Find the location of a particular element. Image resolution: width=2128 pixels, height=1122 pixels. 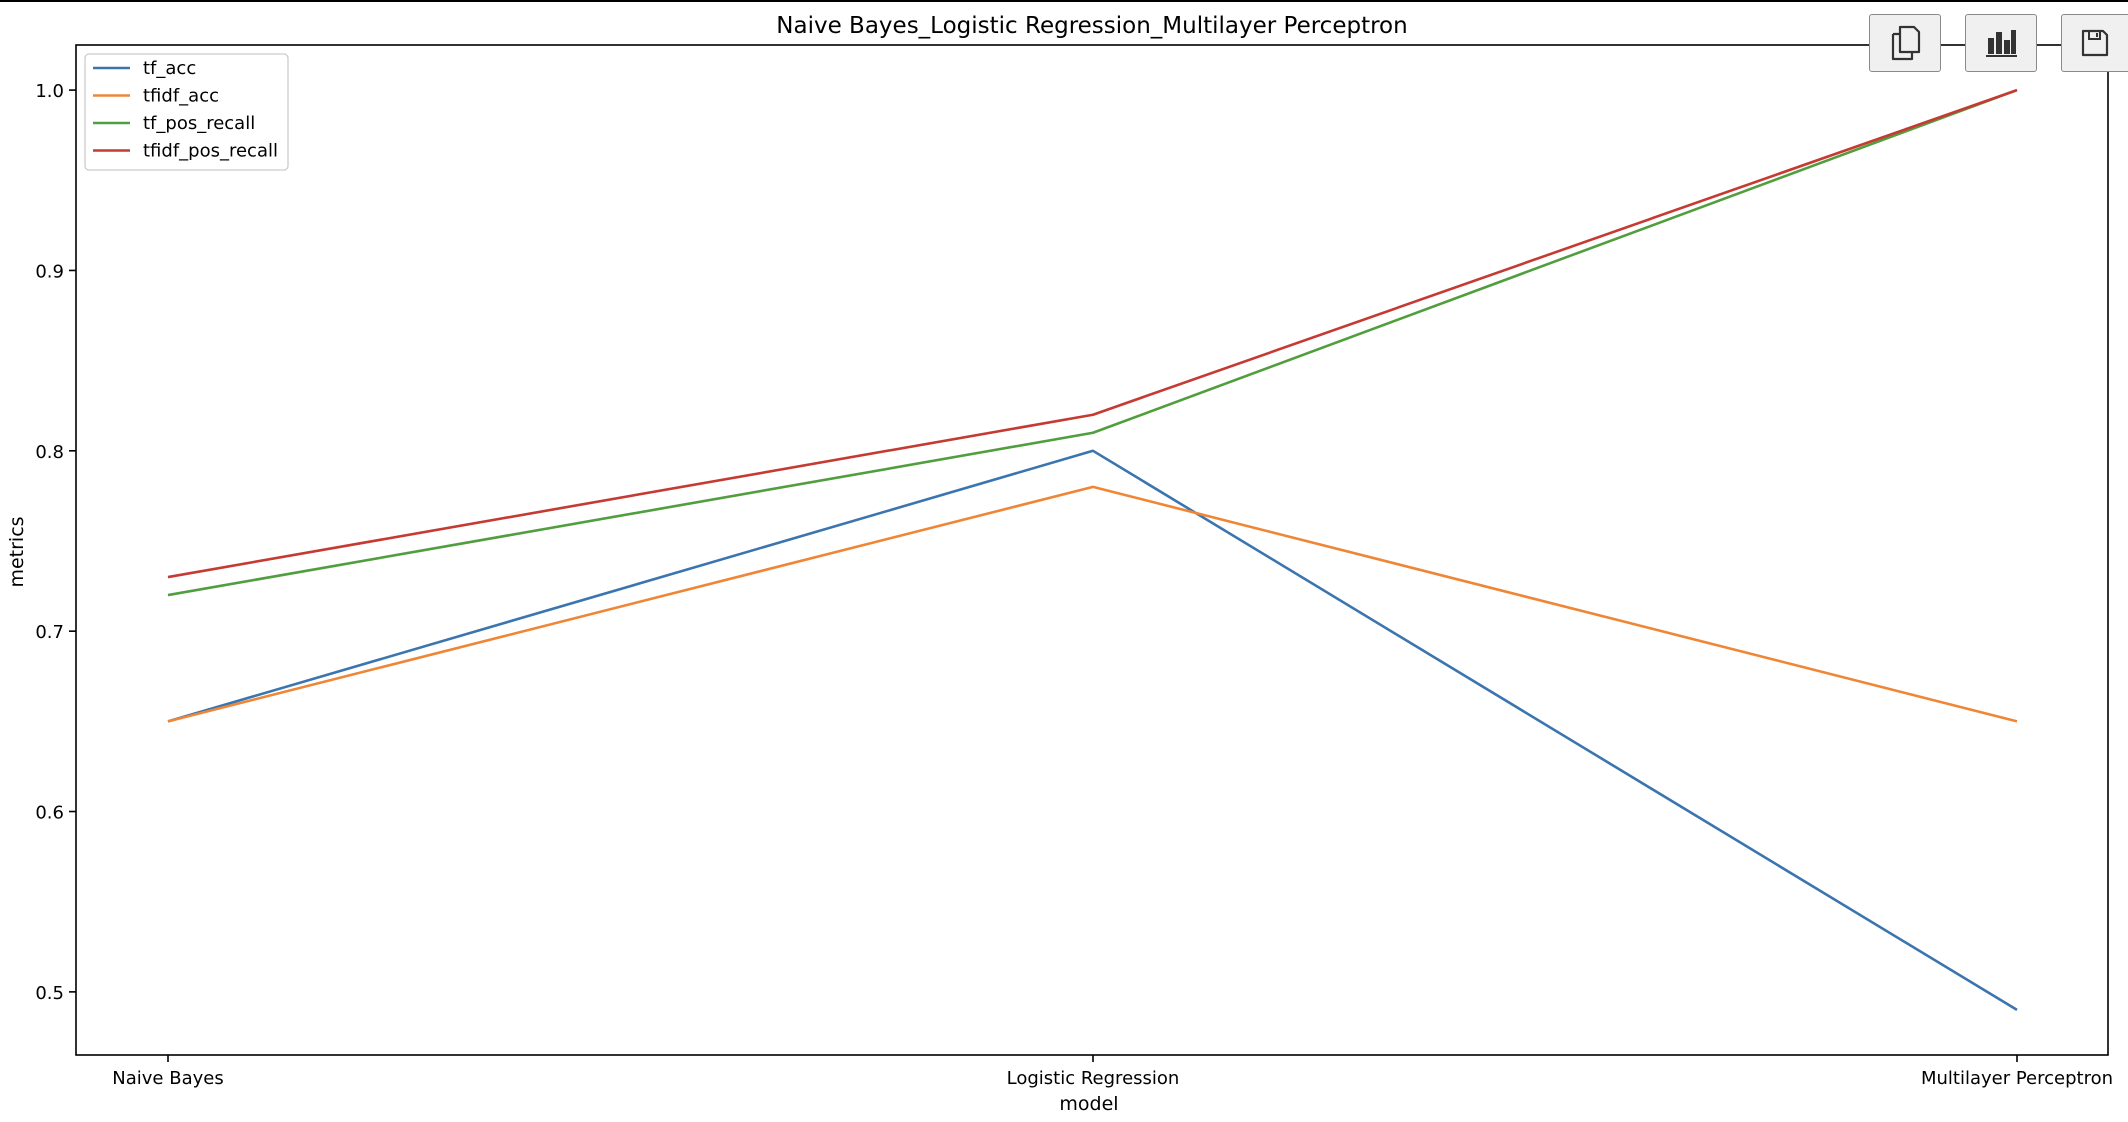

save-button is located at coordinates (2094, 43).